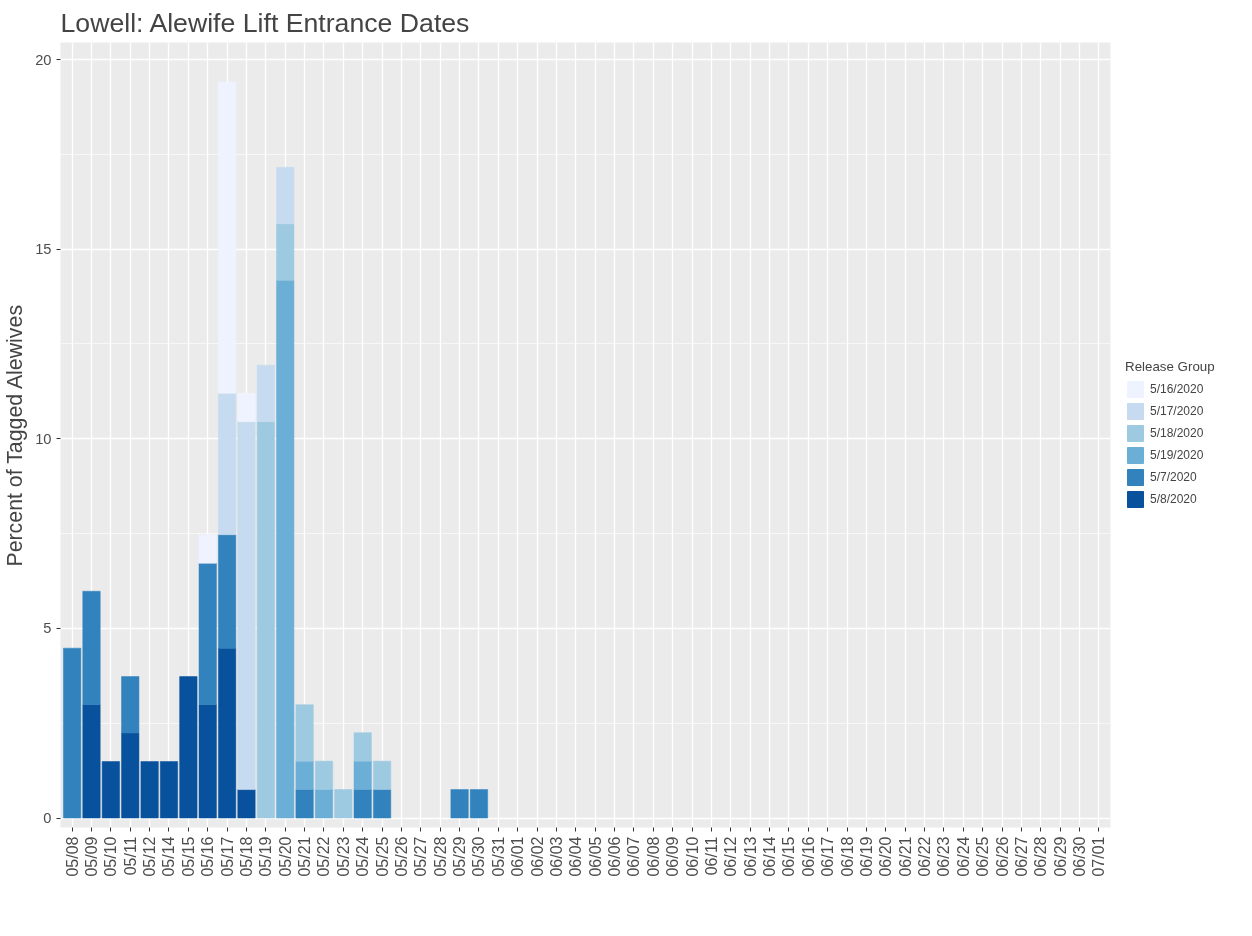 Image resolution: width=1252 pixels, height=936 pixels. What do you see at coordinates (711, 856) in the screenshot?
I see `x-tick-label: 06/11` at bounding box center [711, 856].